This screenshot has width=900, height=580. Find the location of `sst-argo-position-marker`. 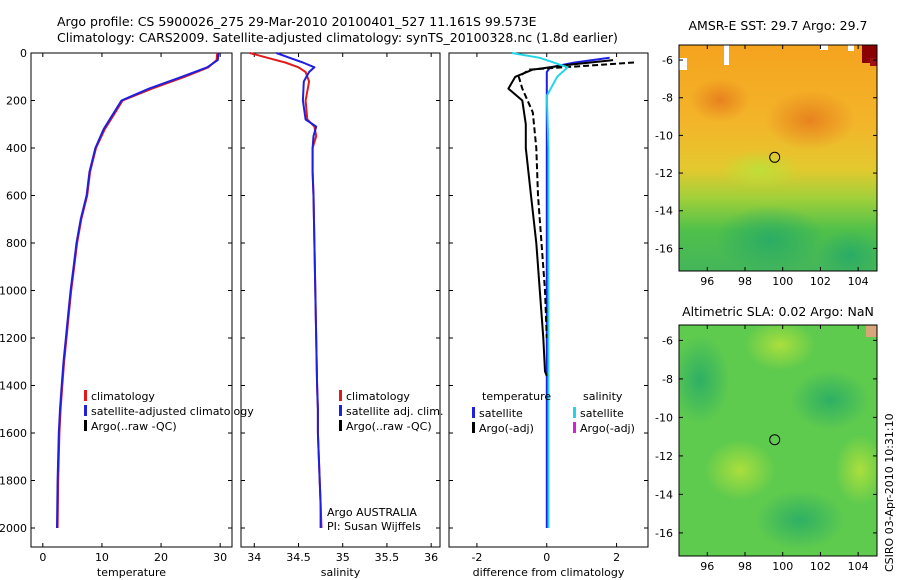

sst-argo-position-marker is located at coordinates (775, 157).